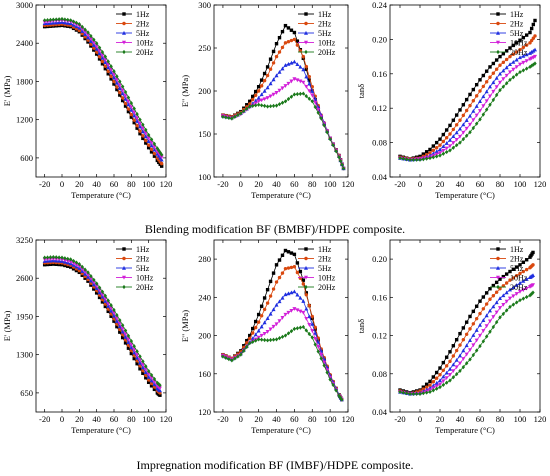  I want to click on x-tick-label: -20, so click(222, 419).